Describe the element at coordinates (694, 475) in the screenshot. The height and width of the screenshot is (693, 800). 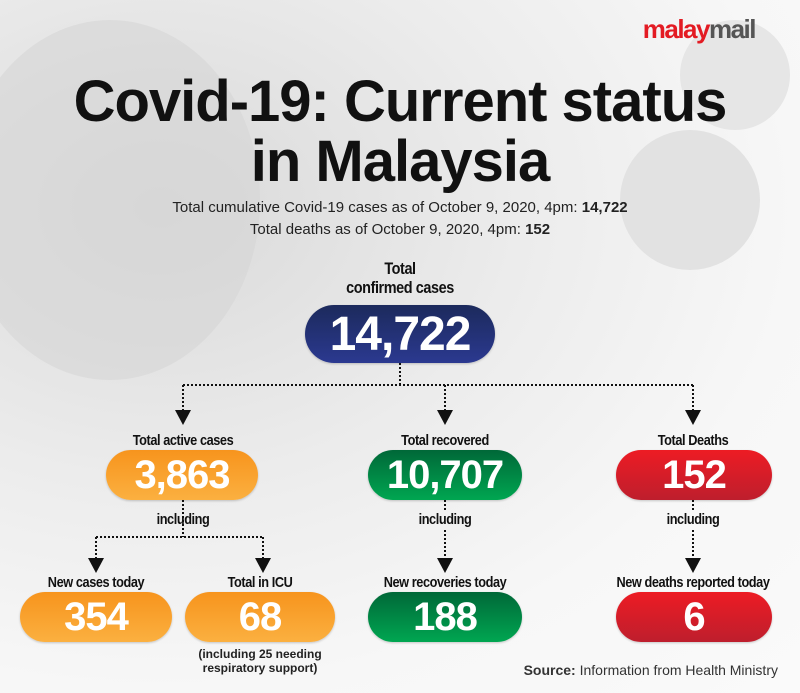
I see `deaths-value: 152` at that location.